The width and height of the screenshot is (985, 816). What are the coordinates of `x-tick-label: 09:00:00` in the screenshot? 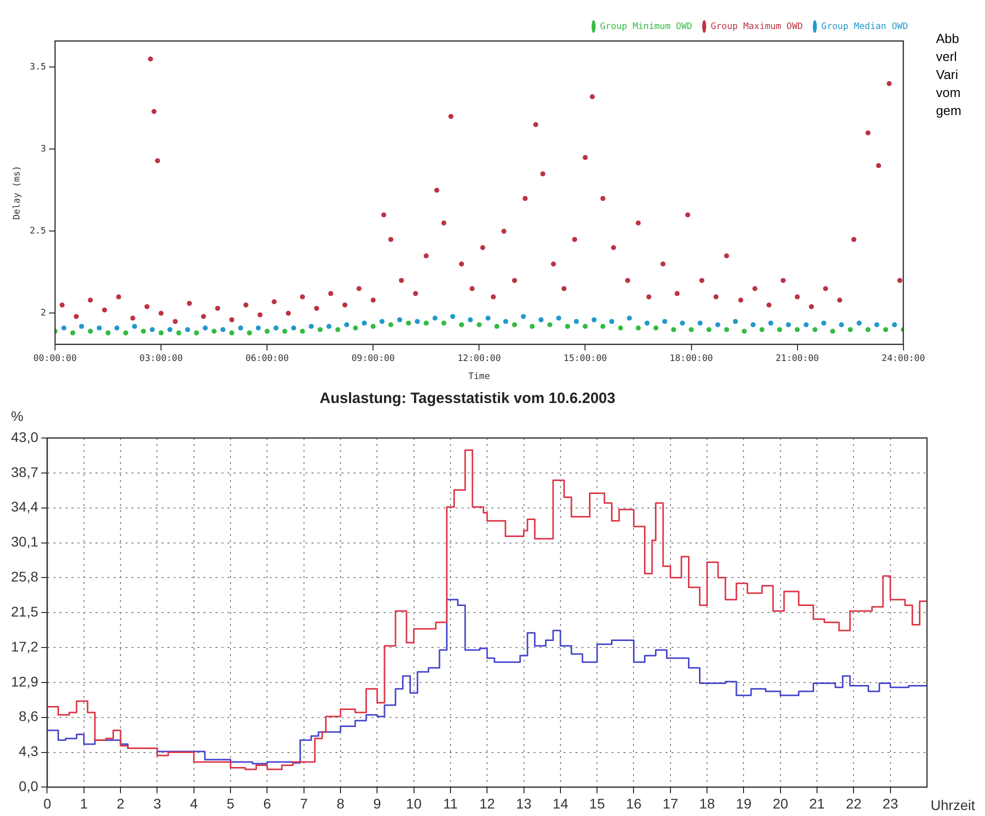 It's located at (373, 359).